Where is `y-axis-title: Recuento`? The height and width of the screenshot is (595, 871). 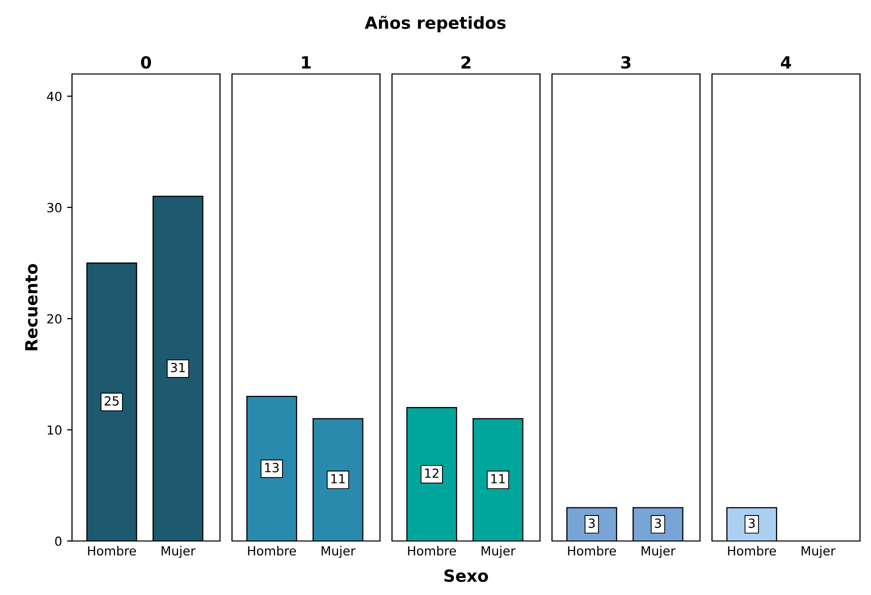
y-axis-title: Recuento is located at coordinates (31, 307).